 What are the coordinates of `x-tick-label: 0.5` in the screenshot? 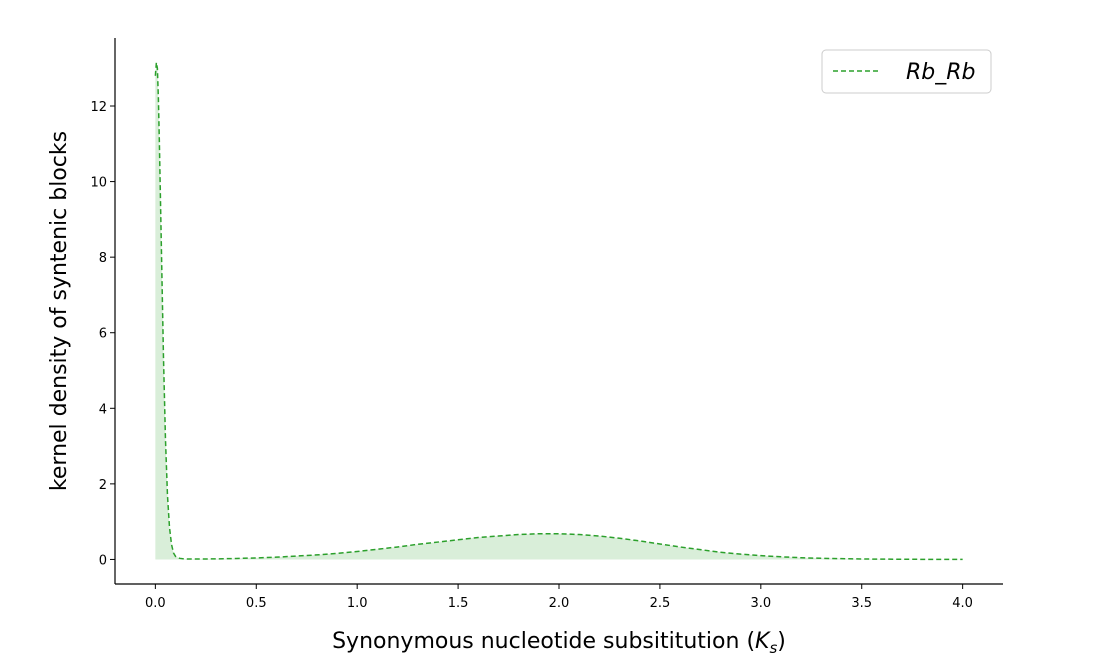 It's located at (256, 603).